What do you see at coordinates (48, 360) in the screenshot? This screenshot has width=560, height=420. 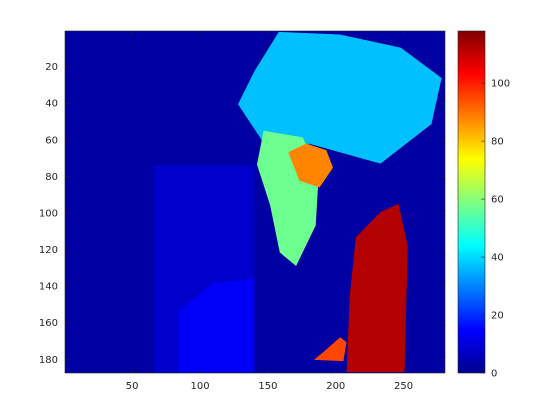 I see `y-tick-label: 180` at bounding box center [48, 360].